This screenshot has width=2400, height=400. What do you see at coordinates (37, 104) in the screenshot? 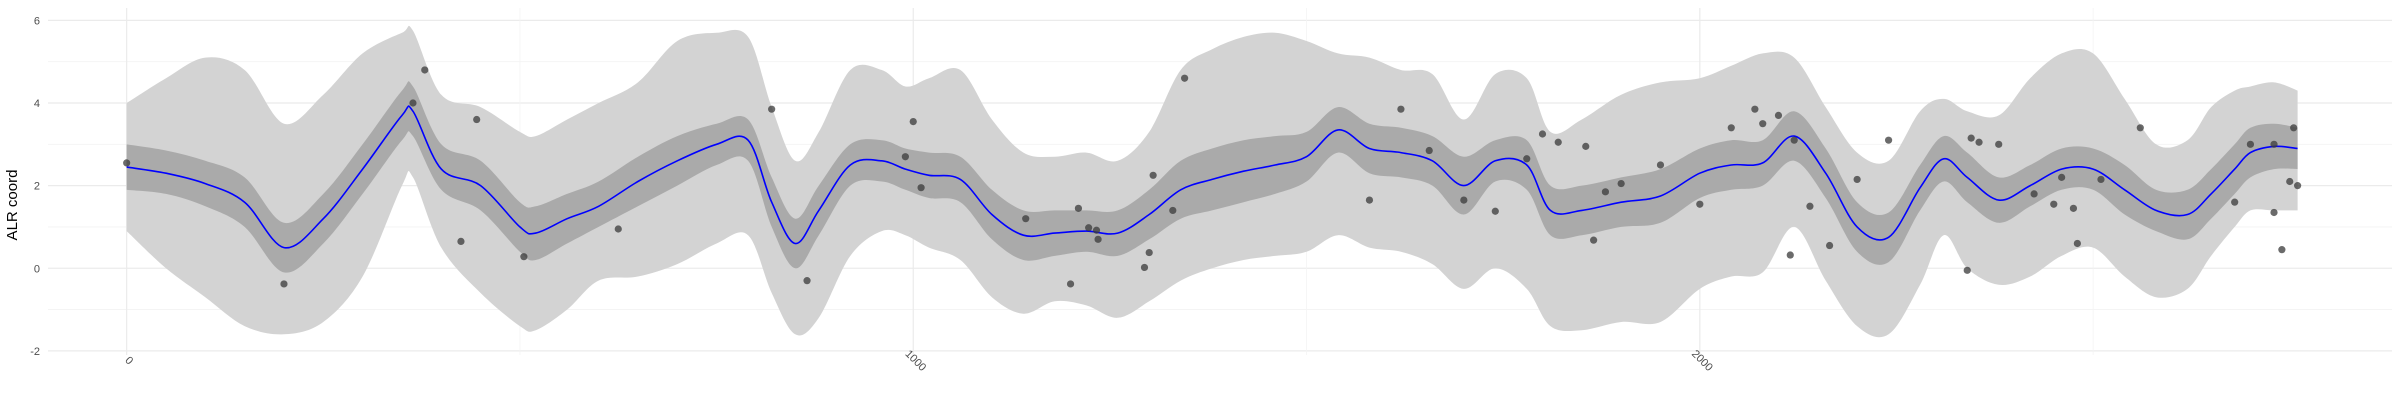
I see `y-tick-label: 4` at bounding box center [37, 104].